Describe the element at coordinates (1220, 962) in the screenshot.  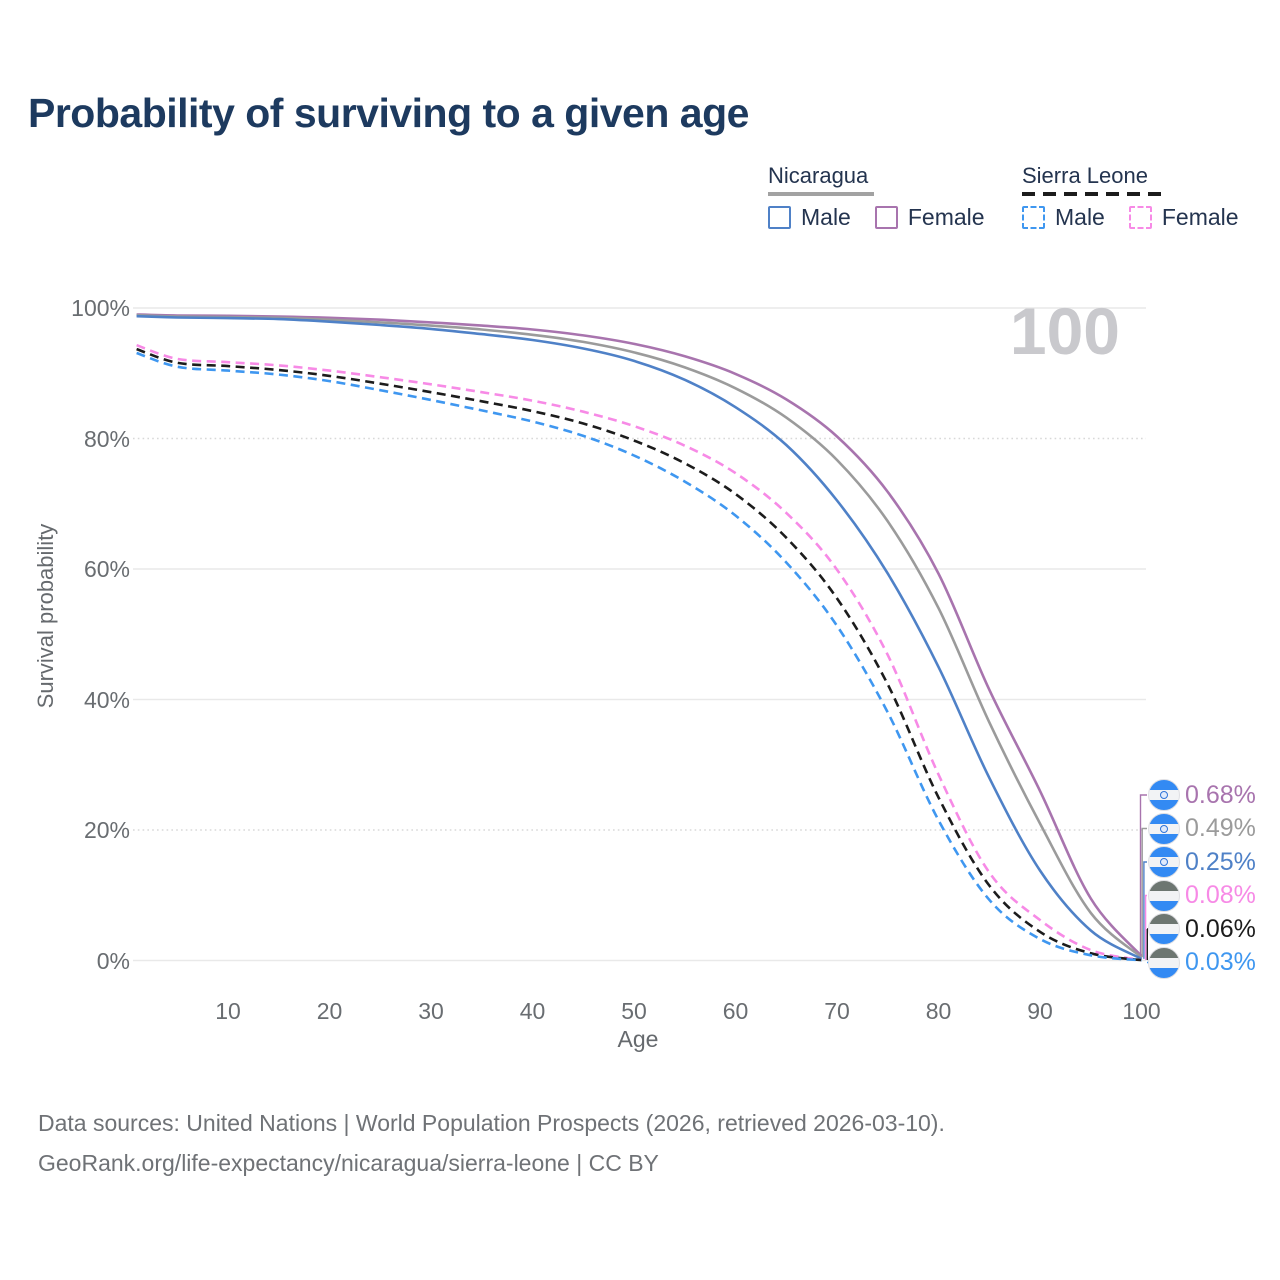
I see `end-value: 0.03%` at that location.